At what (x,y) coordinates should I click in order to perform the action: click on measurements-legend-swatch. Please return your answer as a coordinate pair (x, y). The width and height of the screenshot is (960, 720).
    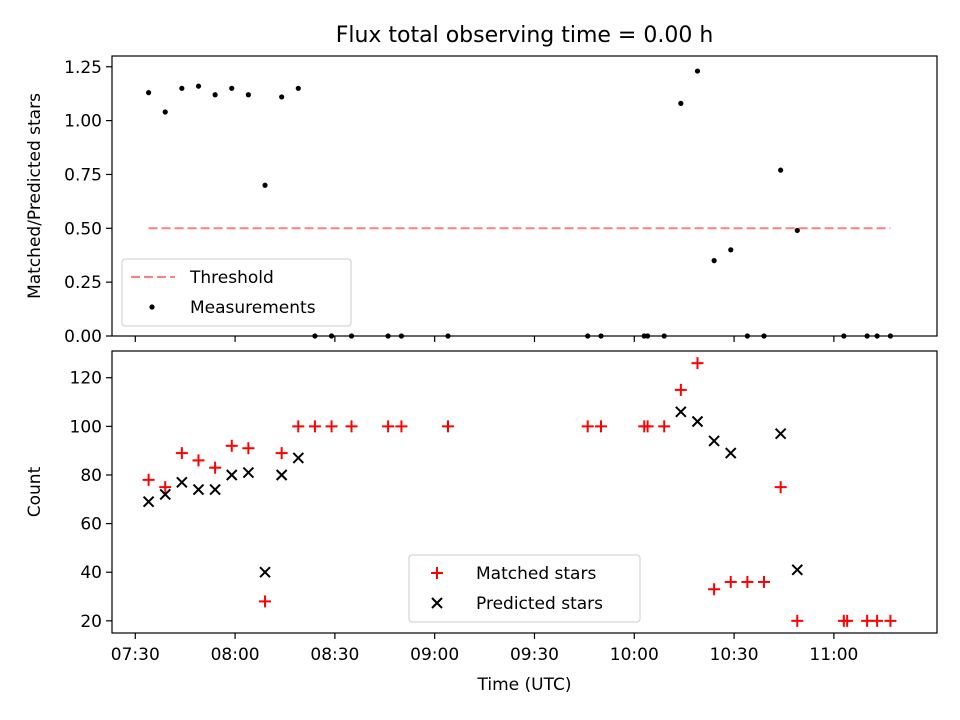
    Looking at the image, I should click on (152, 307).